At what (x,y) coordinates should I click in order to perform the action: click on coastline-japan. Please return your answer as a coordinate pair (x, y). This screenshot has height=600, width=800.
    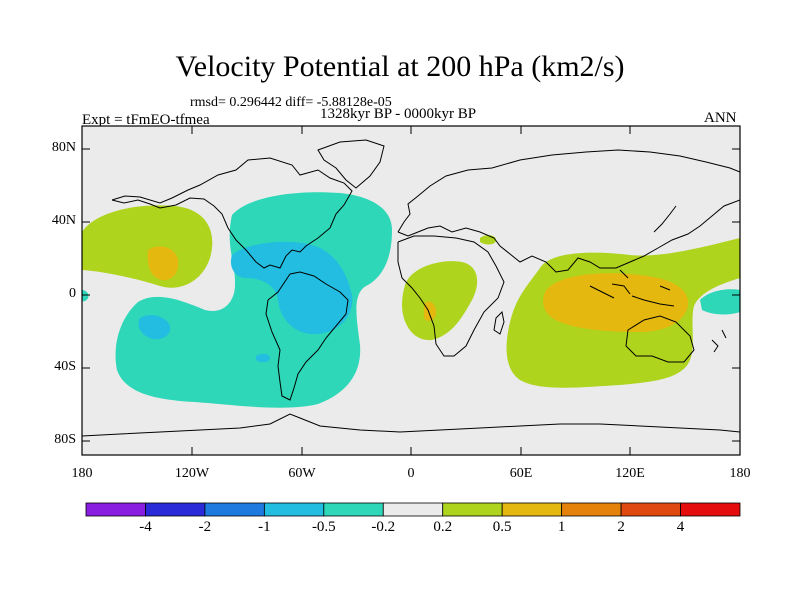
    Looking at the image, I should click on (665, 219).